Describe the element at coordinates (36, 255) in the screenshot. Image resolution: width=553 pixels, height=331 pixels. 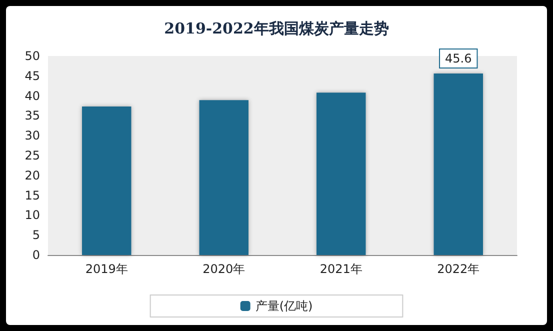
I see `y-tick-label: 0` at that location.